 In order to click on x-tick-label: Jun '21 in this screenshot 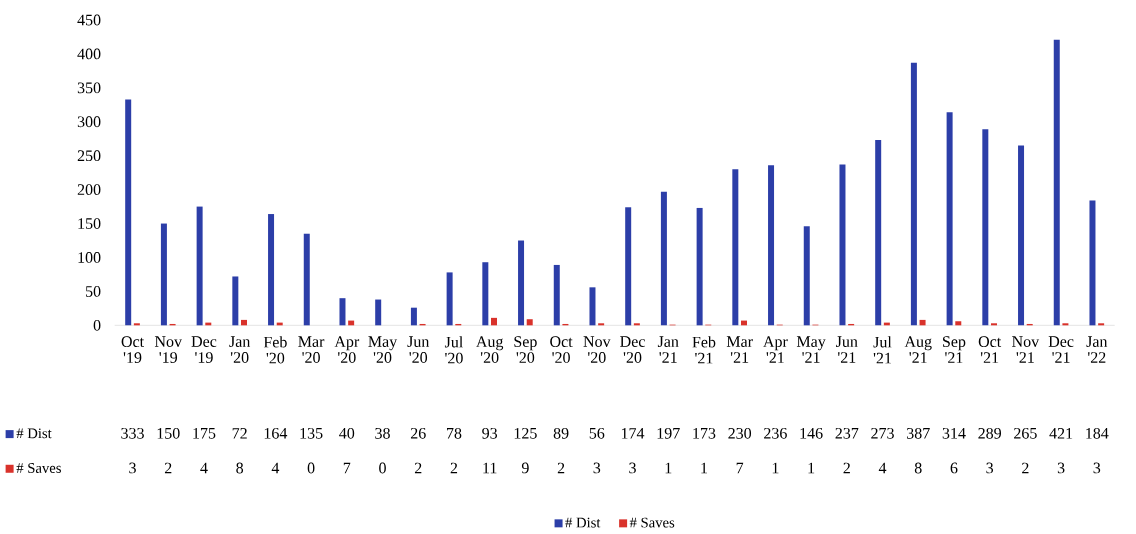, I will do `click(847, 349)`.